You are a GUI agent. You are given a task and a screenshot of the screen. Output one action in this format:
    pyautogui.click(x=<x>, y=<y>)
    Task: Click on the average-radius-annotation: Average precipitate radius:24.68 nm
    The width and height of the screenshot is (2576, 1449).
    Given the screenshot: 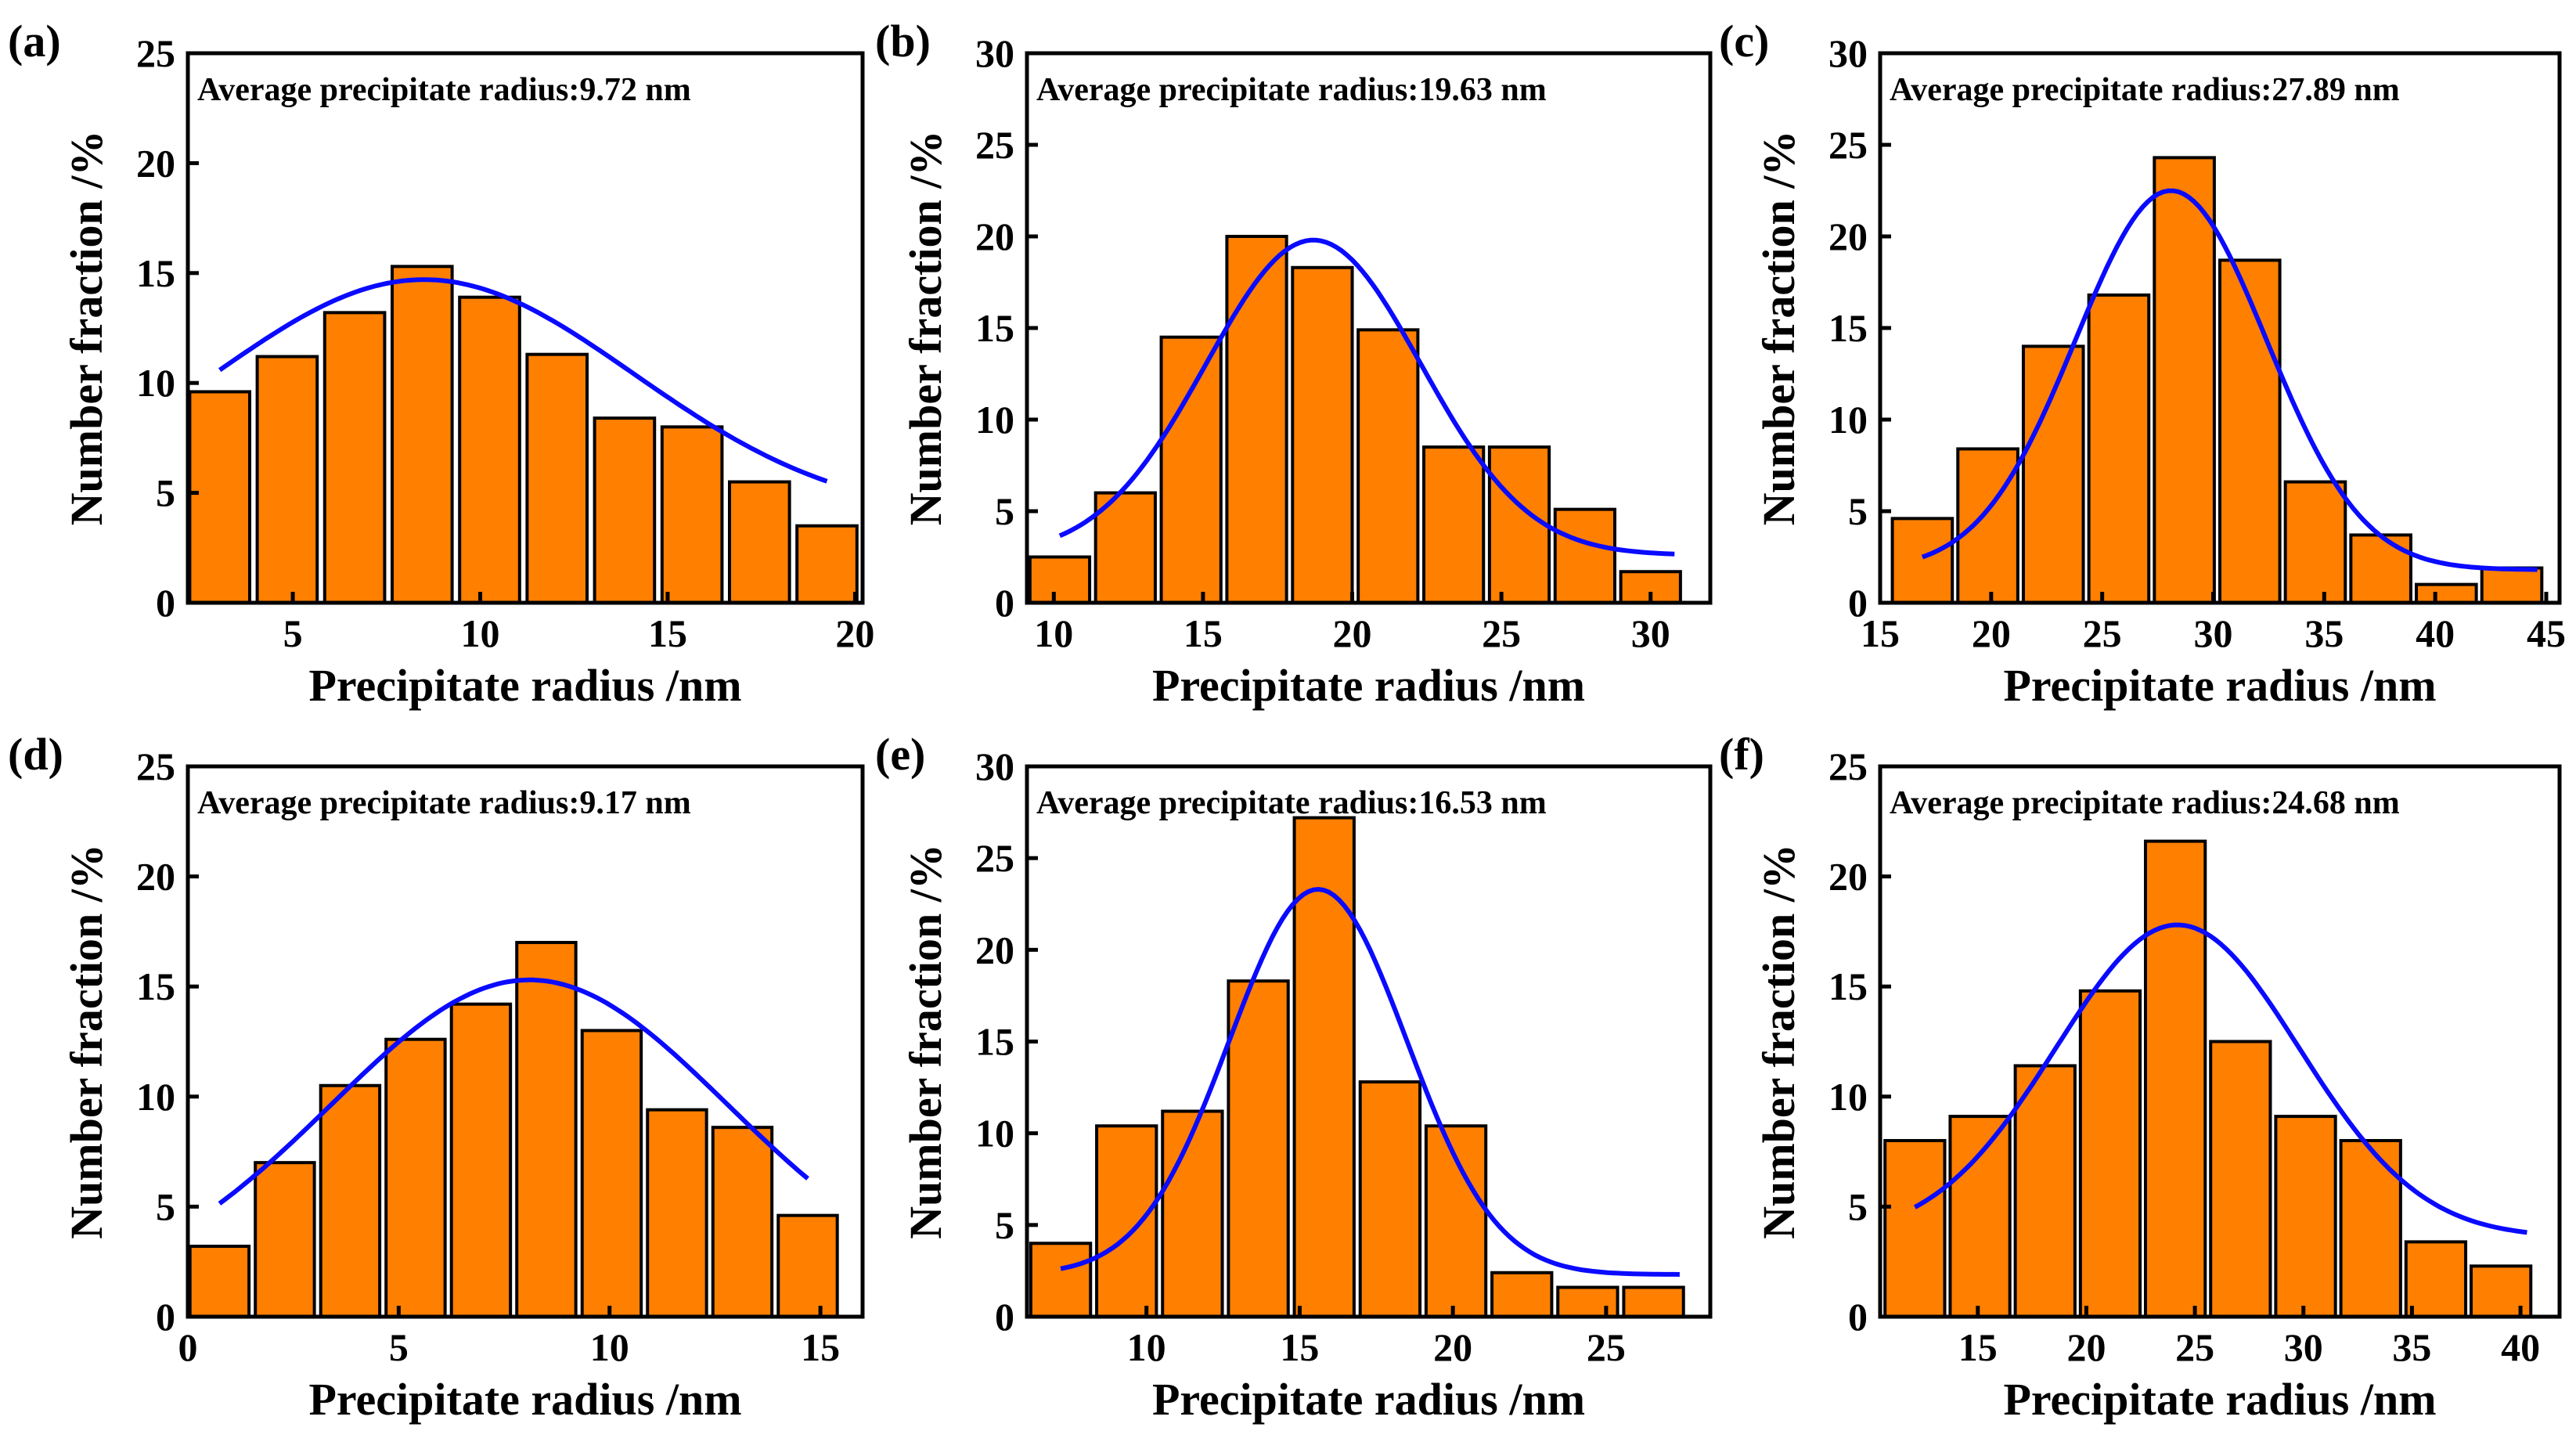 What is the action you would take?
    pyautogui.click(x=2145, y=803)
    